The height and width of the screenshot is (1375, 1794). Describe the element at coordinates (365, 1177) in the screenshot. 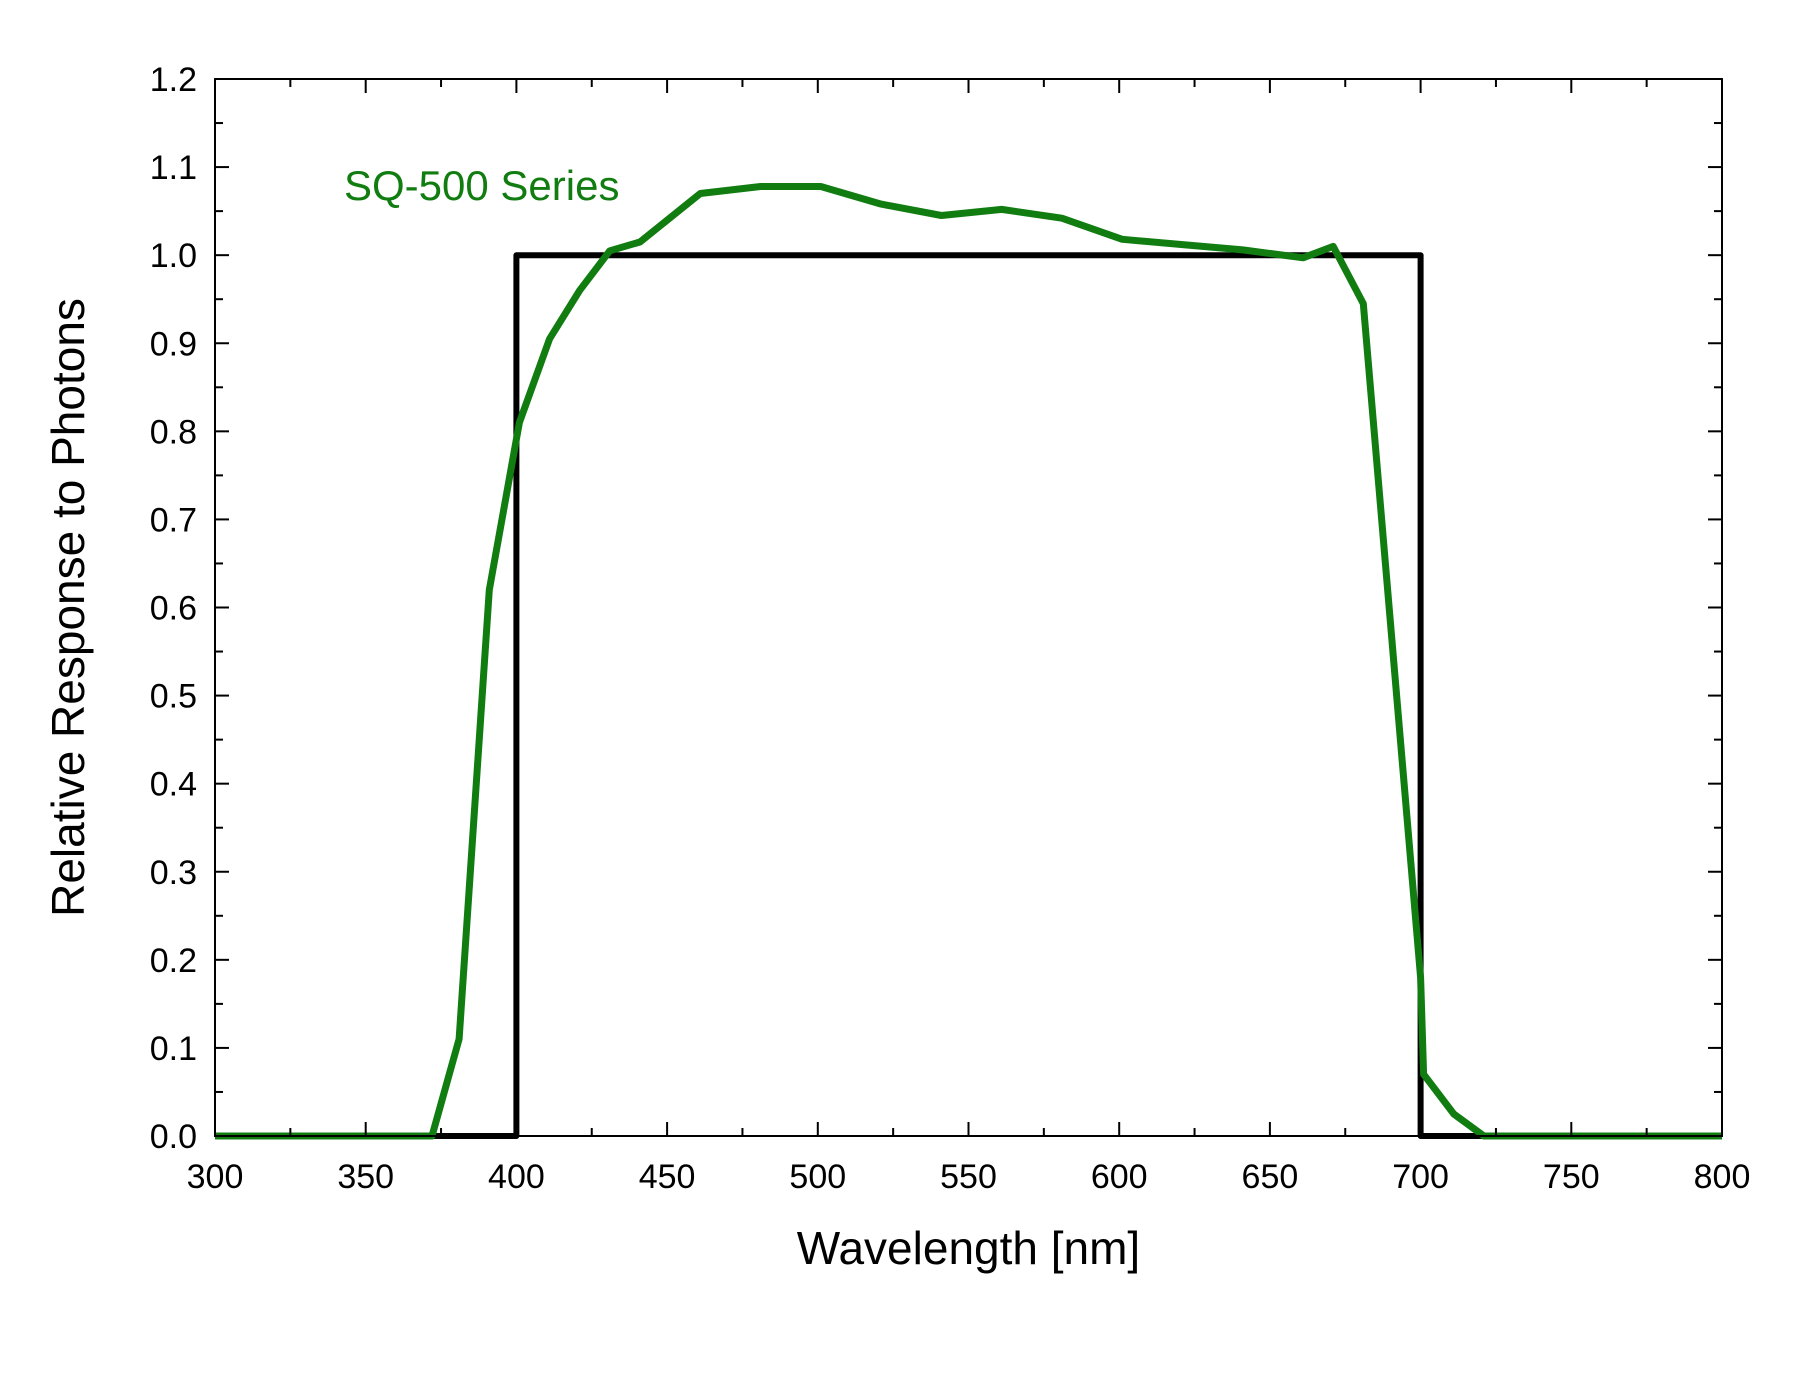

I see `x-tick-label: 350` at that location.